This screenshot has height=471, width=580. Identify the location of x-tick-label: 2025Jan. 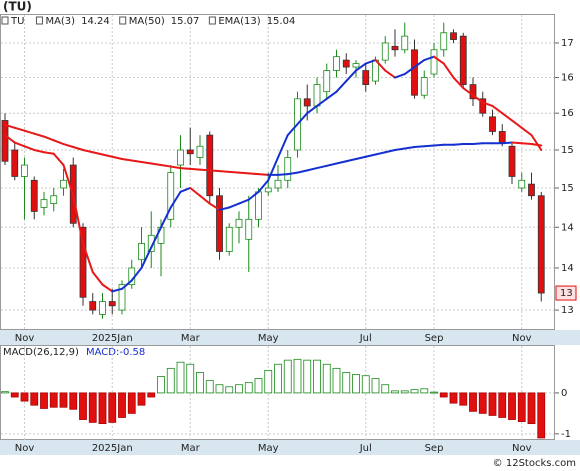
(112, 448).